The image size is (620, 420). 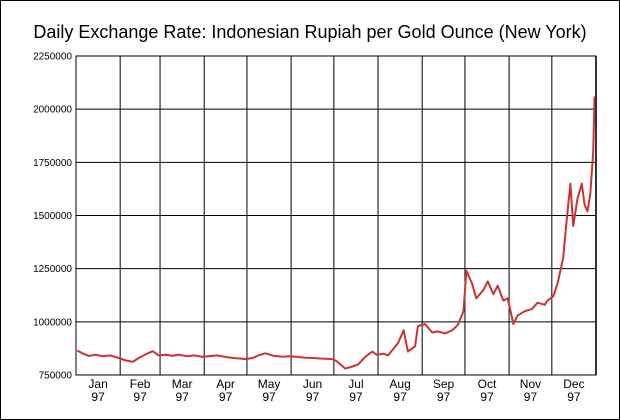 I want to click on y-tick-label: 1250000, so click(x=52, y=269).